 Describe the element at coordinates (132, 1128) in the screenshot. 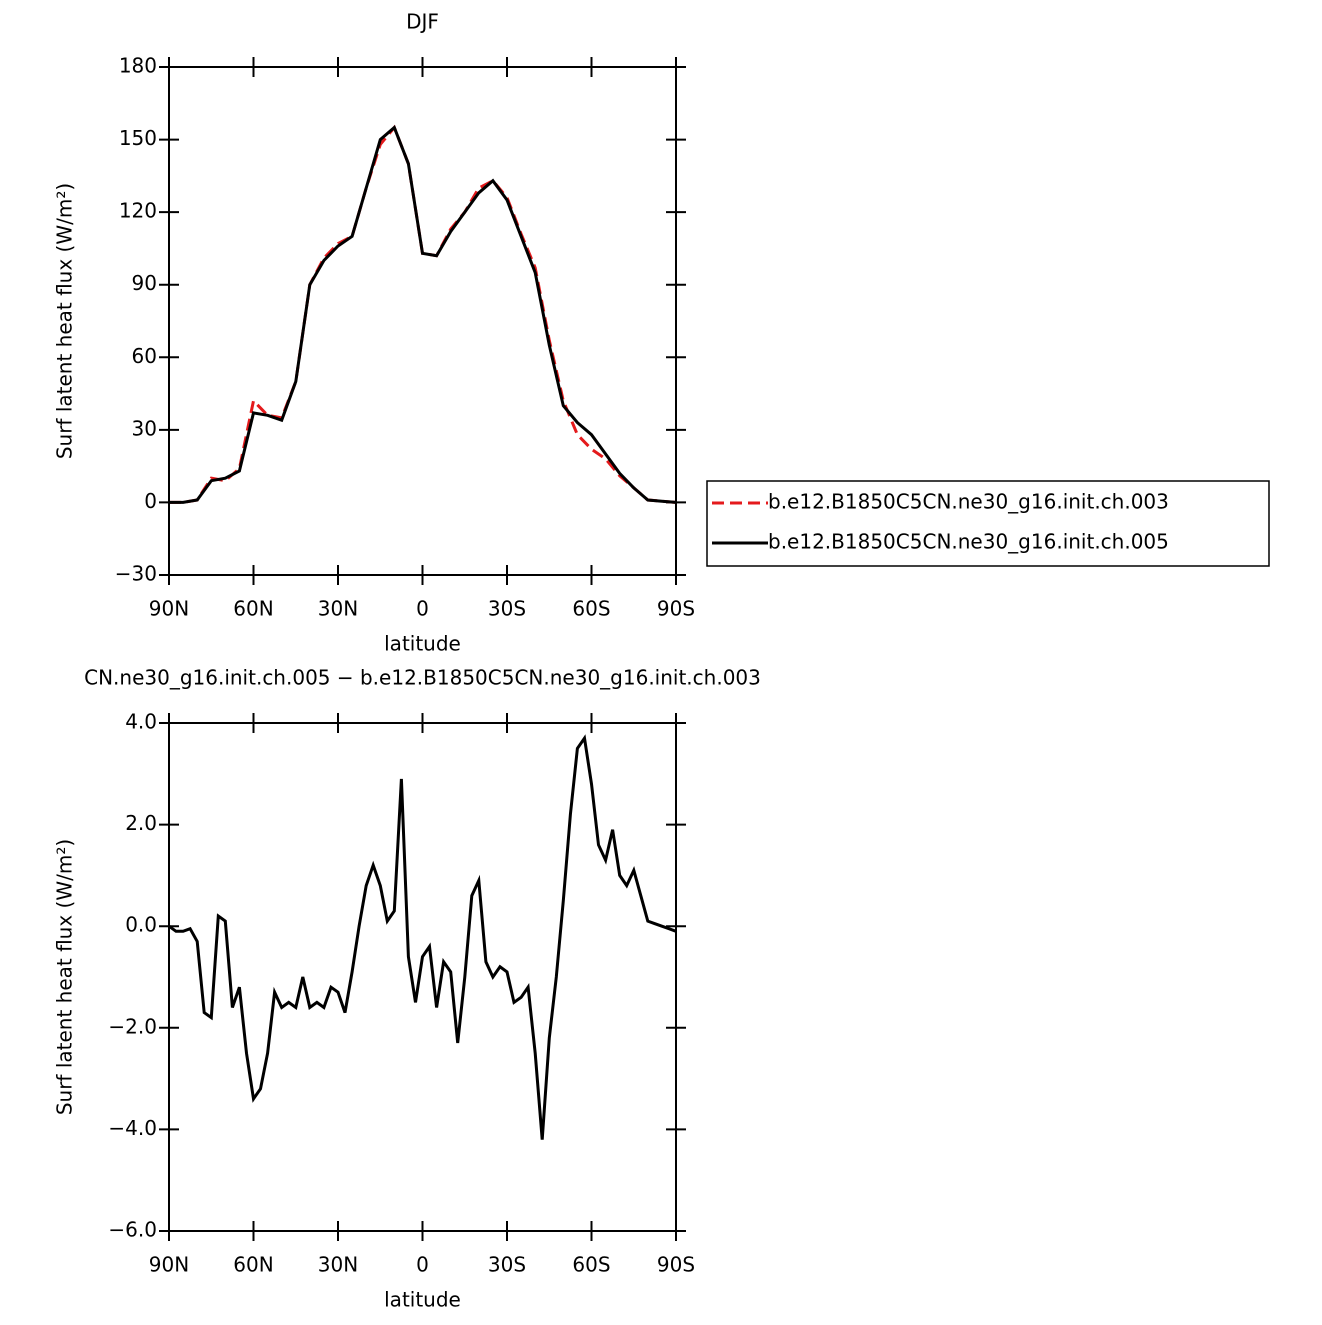

I see `y-tick-label: −4.0` at that location.